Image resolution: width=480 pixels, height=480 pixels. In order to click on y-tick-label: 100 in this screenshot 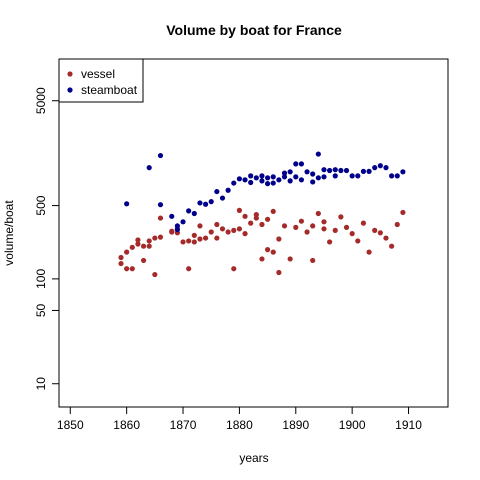, I will do `click(41, 279)`.